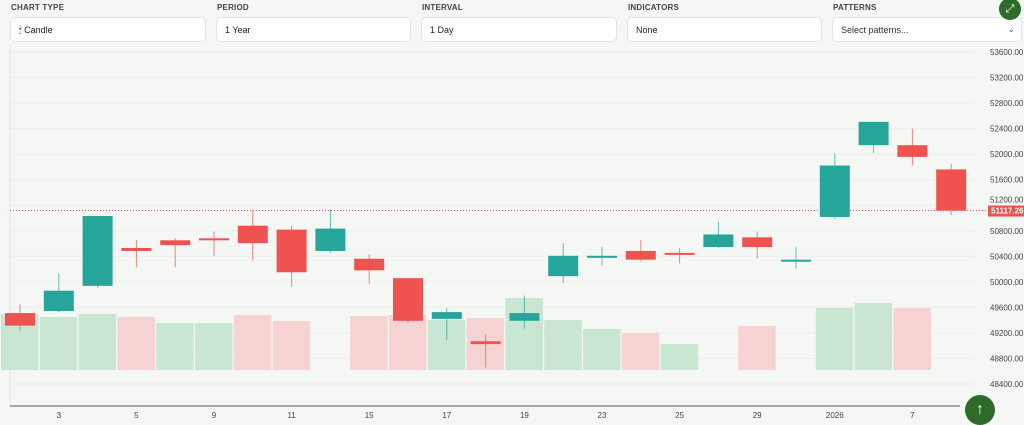  What do you see at coordinates (20, 30) in the screenshot?
I see `candle-icon: 🕯` at bounding box center [20, 30].